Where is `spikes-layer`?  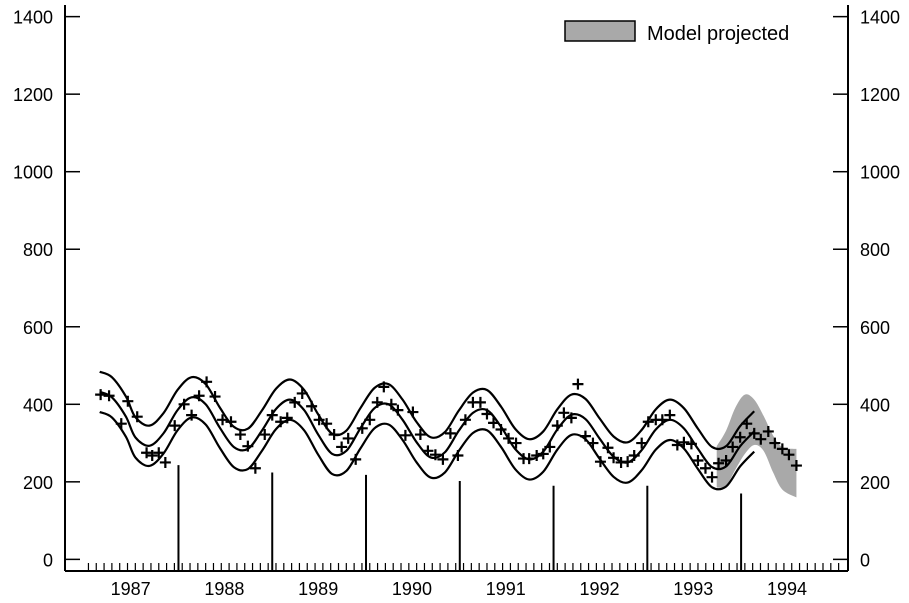
spikes-layer is located at coordinates (460, 518).